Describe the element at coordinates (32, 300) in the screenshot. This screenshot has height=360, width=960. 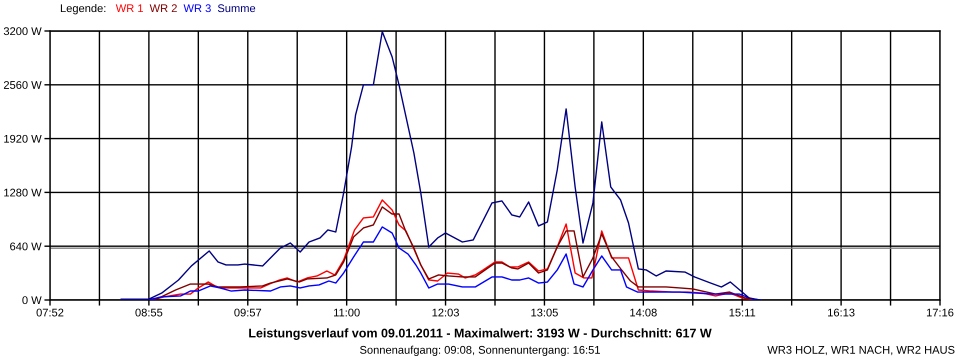
I see `y-tick-label: 0 W` at that location.